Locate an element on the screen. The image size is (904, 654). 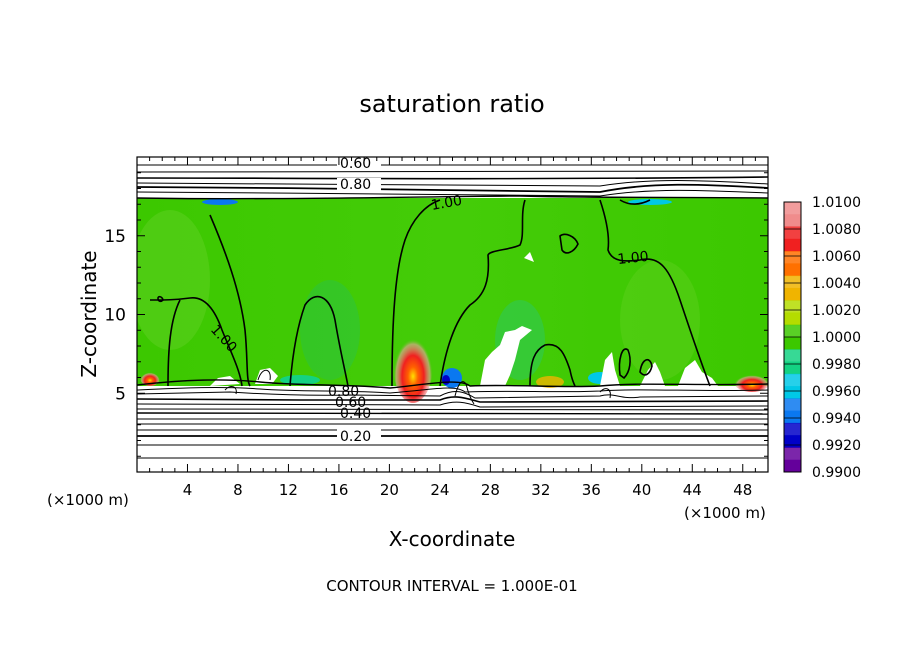
x-tick-label: 36 is located at coordinates (591, 490).